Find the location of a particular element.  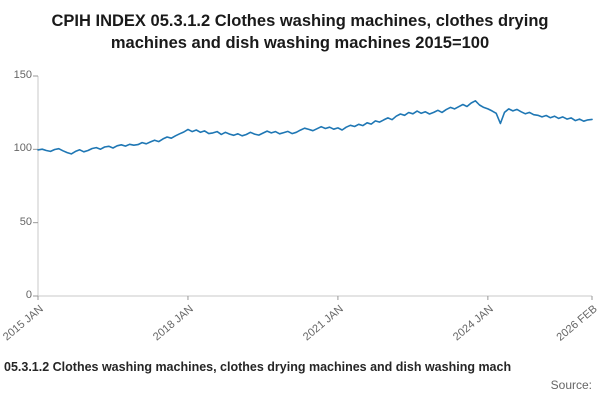

x-axis-tick-label: 2024 JAN is located at coordinates (473, 323).